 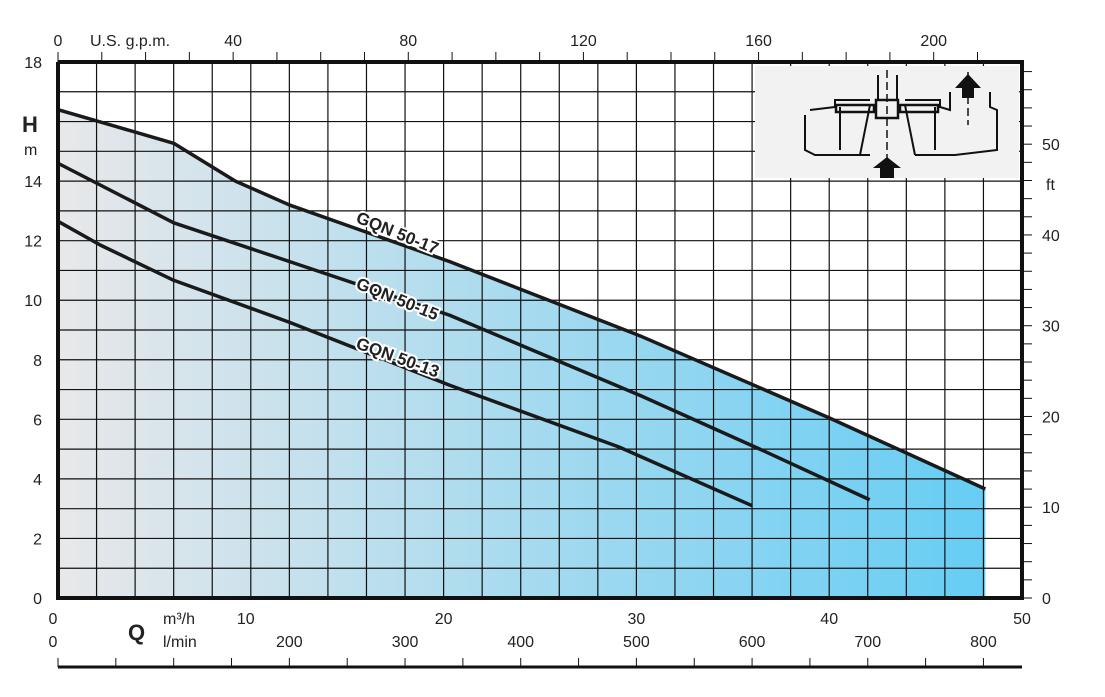 What do you see at coordinates (1051, 327) in the screenshot?
I see `y-right-tick-label: 30` at bounding box center [1051, 327].